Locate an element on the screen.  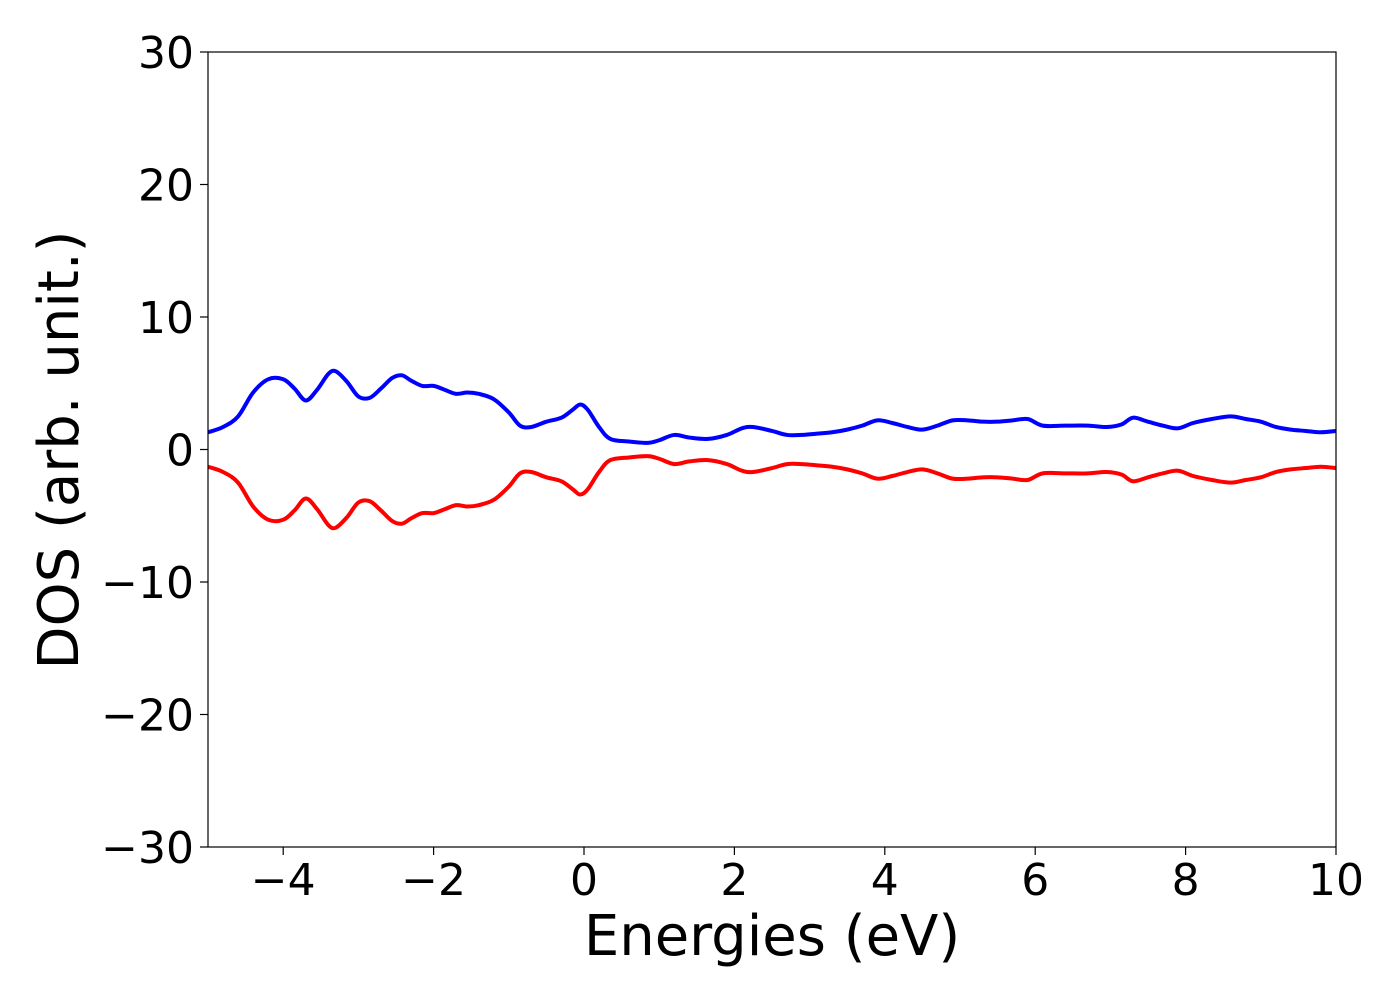
x-tick-label: 4 is located at coordinates (885, 880).